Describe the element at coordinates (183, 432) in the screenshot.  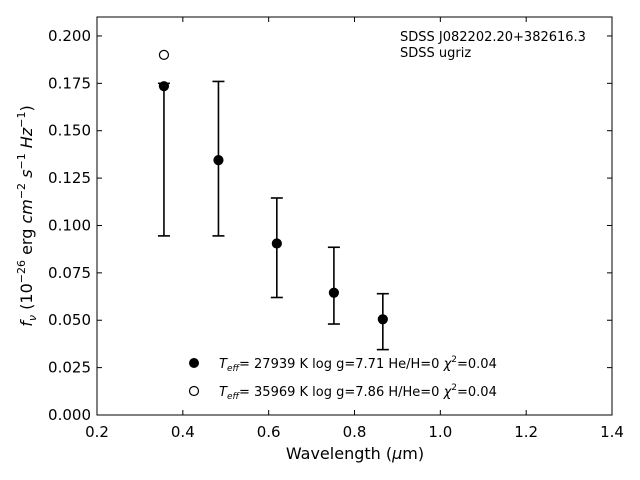
I see `x-tick-label: 0.4` at that location.